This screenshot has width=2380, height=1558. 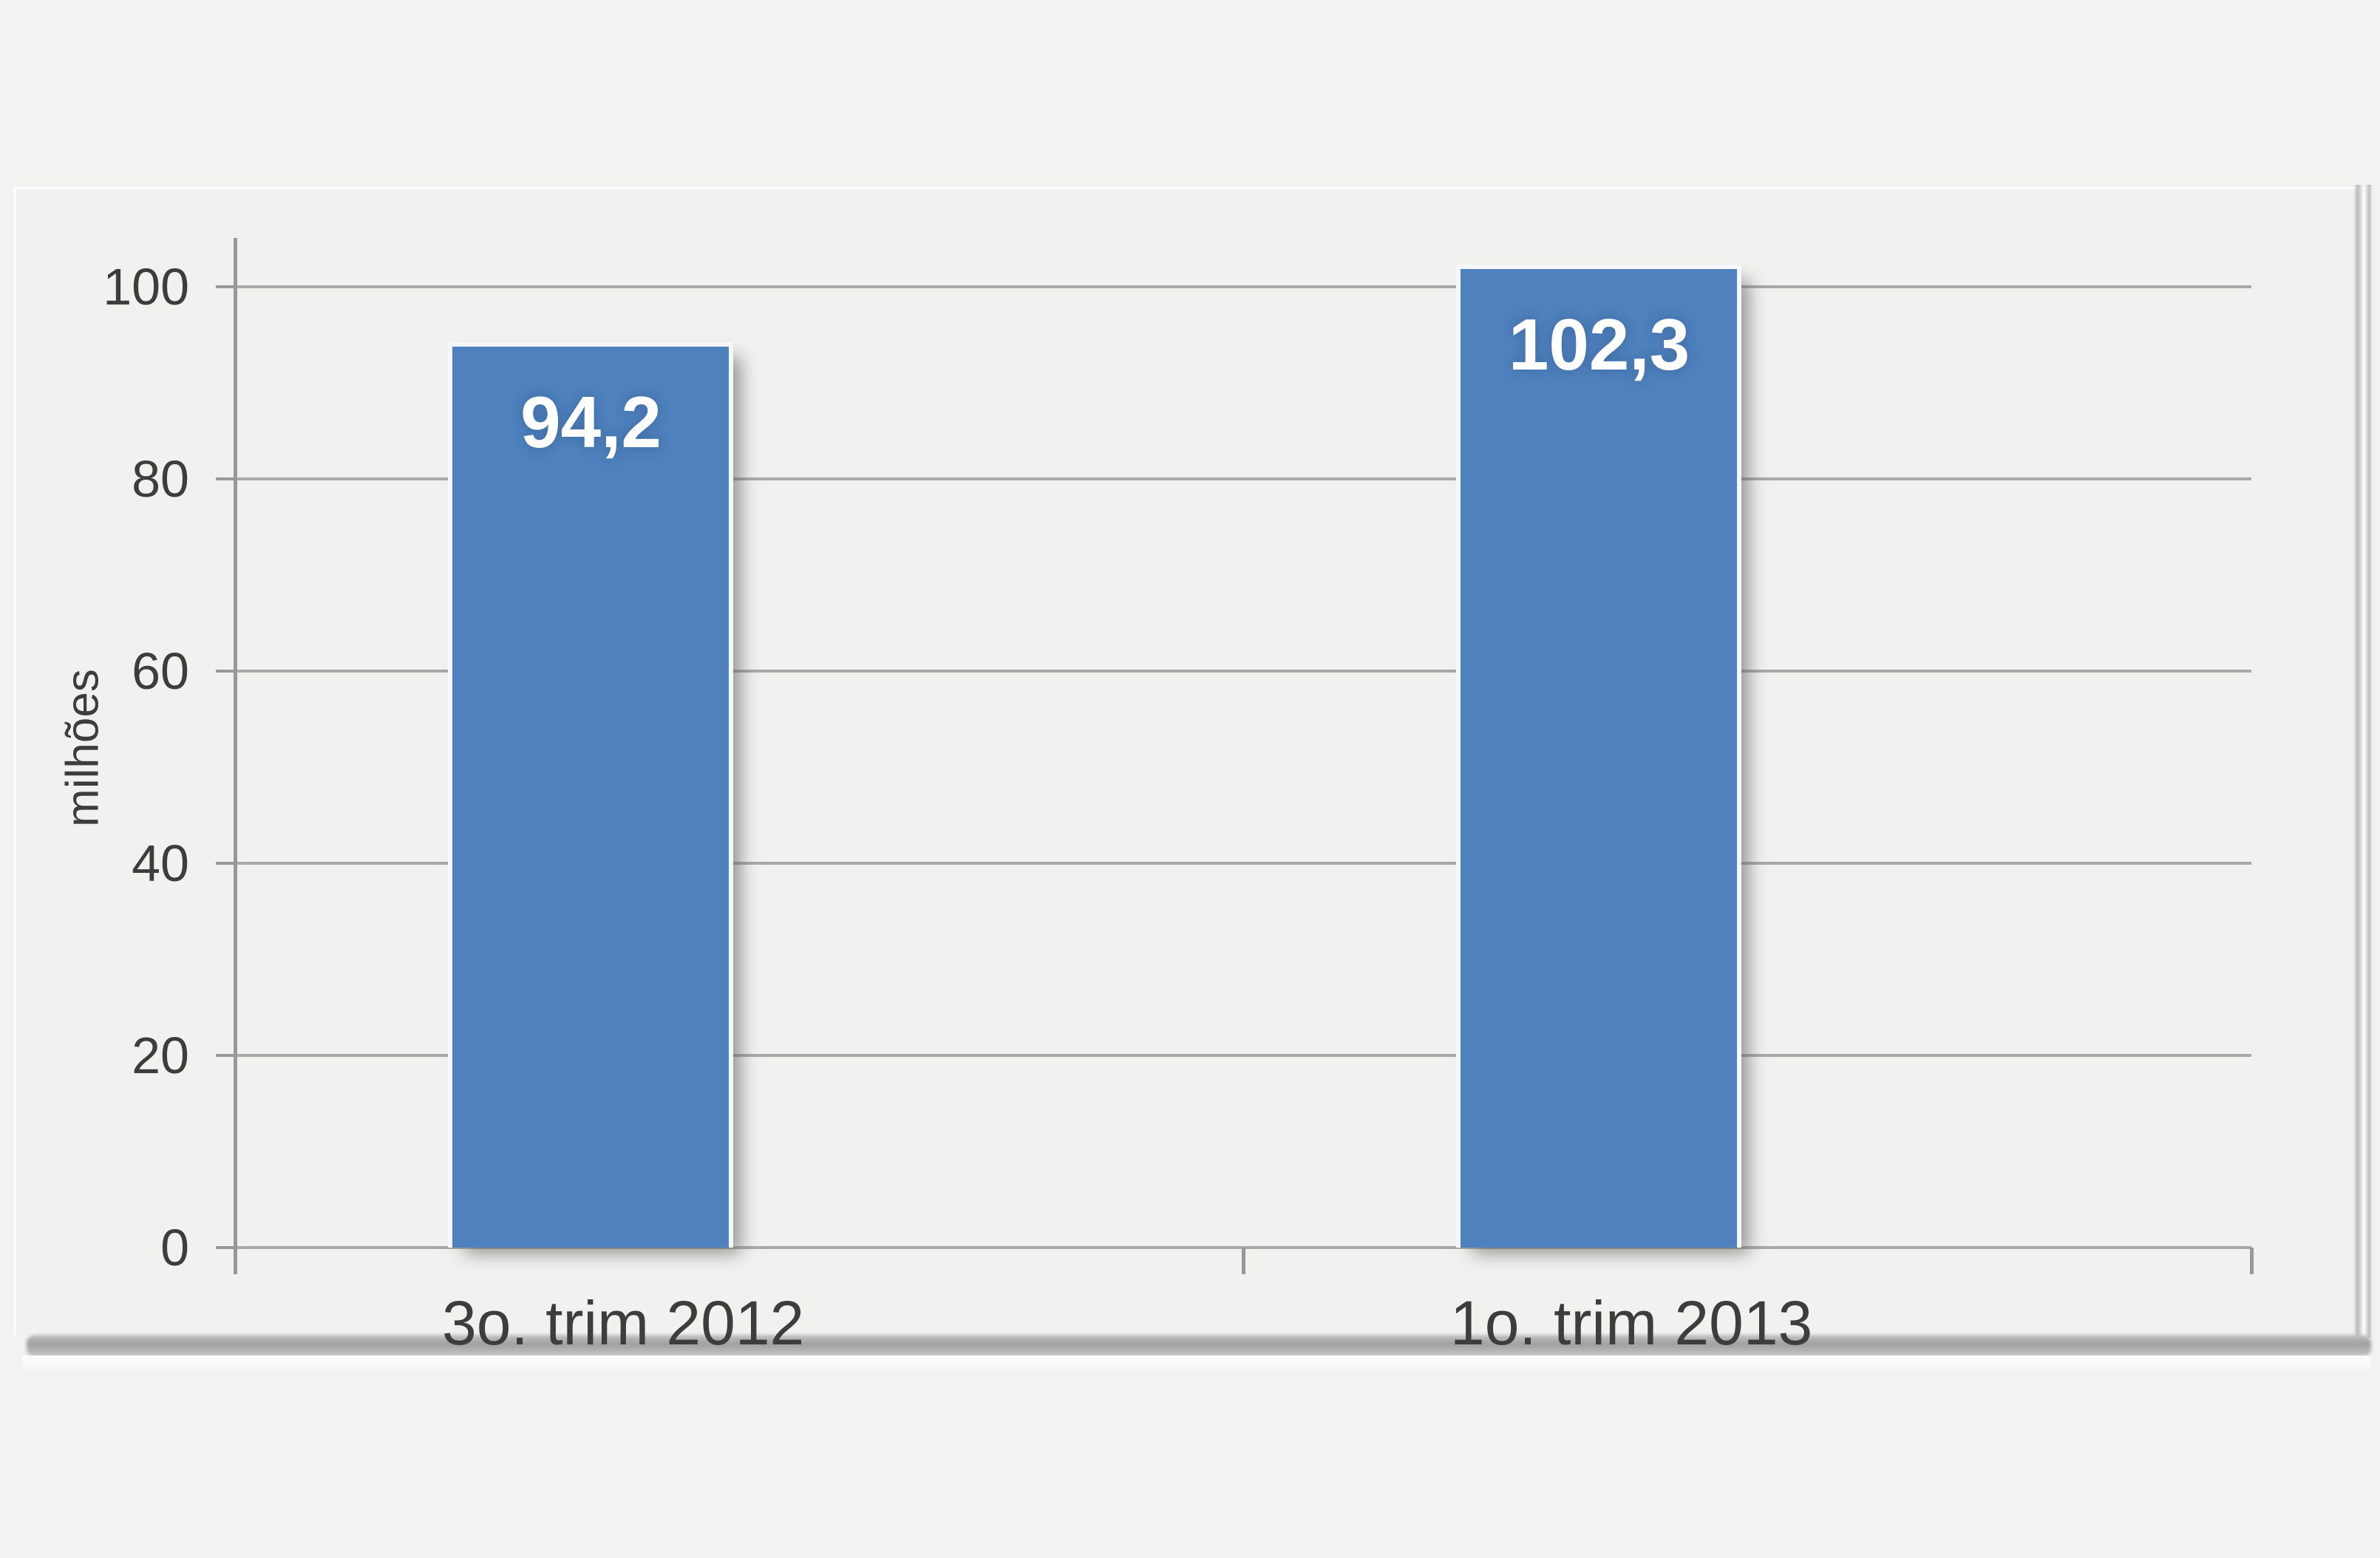 What do you see at coordinates (2363, 761) in the screenshot?
I see `panel-right-shadow` at bounding box center [2363, 761].